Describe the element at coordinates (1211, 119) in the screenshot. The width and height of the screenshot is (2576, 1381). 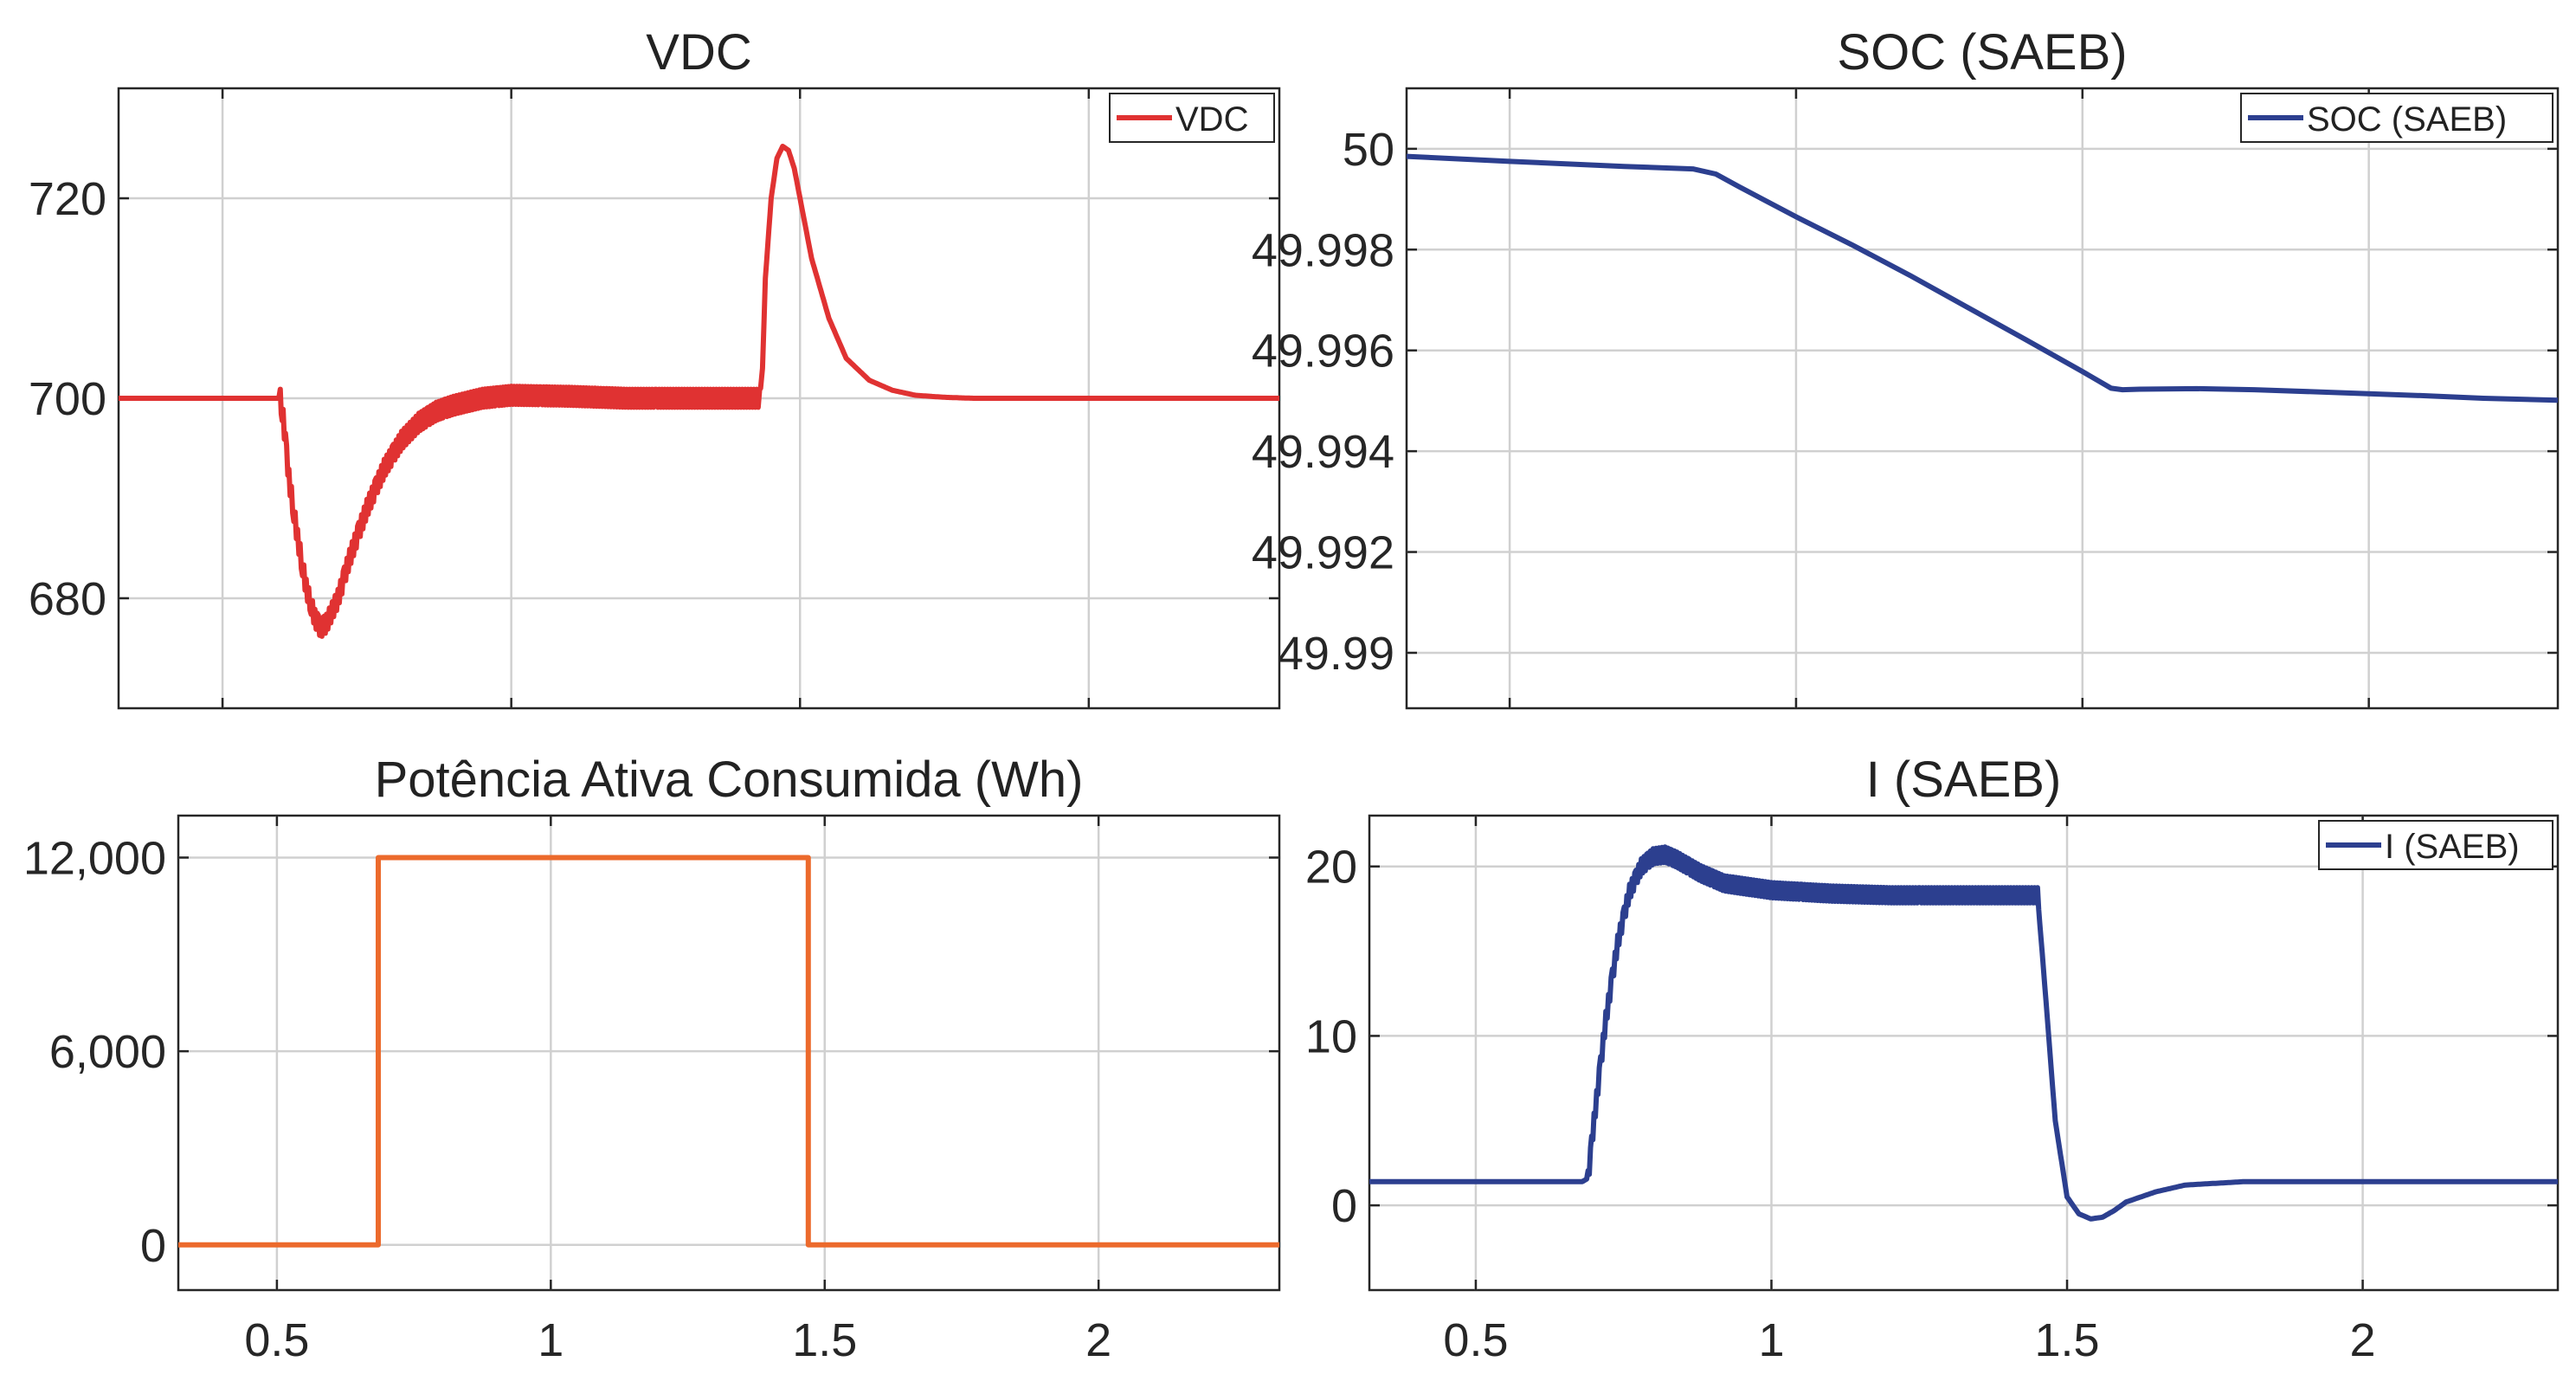
I see `legend-label: VDC` at that location.